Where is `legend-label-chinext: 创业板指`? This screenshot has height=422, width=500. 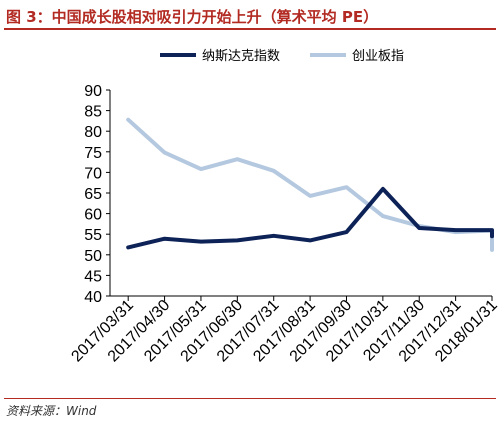
legend-label-chinext: 创业板指 is located at coordinates (378, 56).